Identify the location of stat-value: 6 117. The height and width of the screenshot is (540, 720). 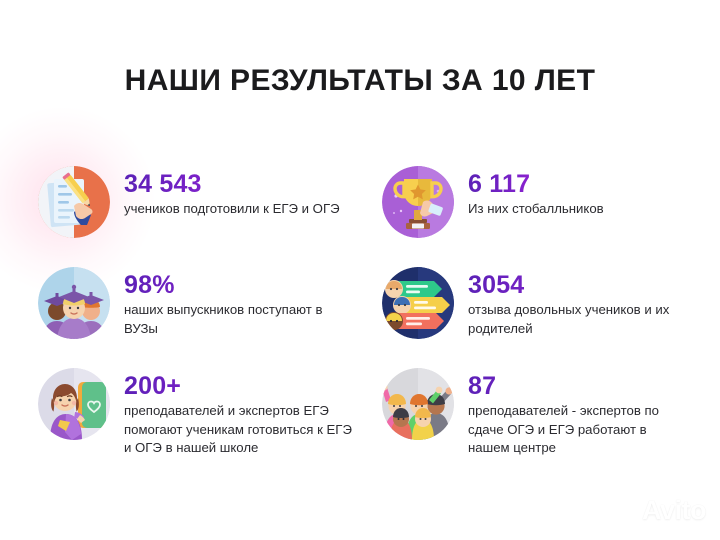
(536, 184).